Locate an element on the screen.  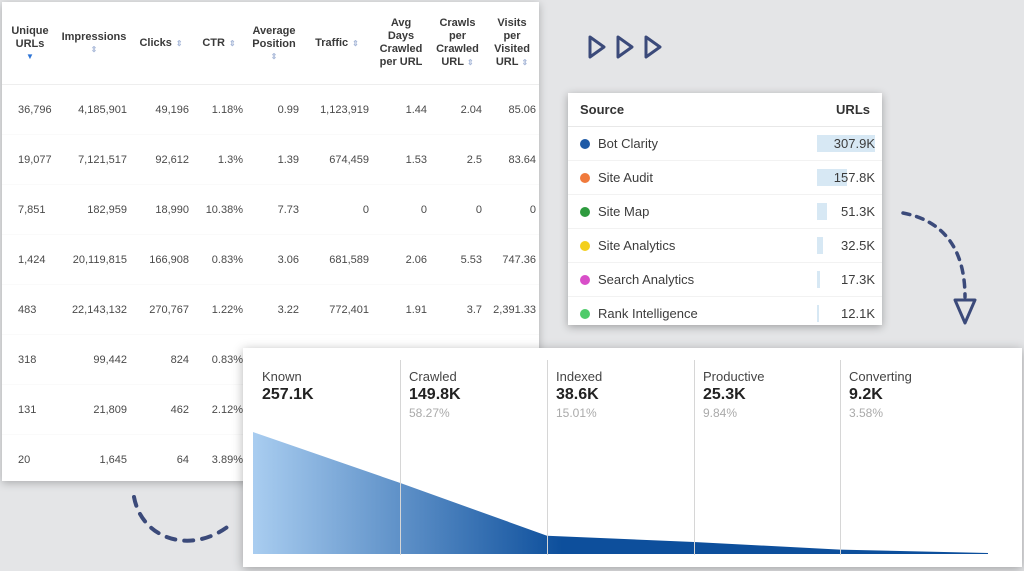
table-cell: 2.12% is located at coordinates (219, 409).